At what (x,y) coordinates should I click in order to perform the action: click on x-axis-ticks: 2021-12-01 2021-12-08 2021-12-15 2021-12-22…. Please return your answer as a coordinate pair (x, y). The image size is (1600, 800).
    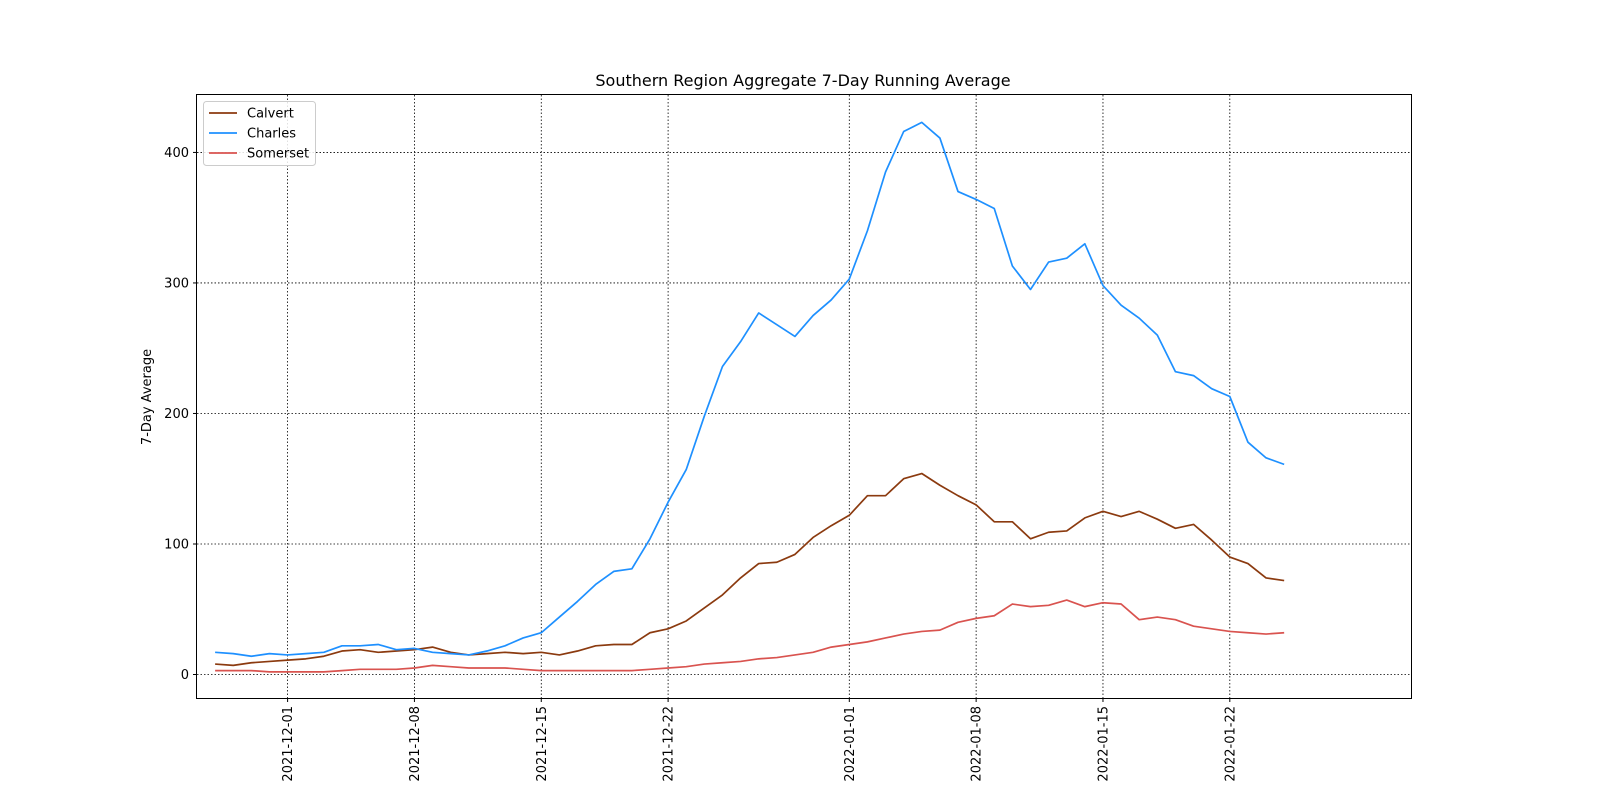
    Looking at the image, I should click on (759, 740).